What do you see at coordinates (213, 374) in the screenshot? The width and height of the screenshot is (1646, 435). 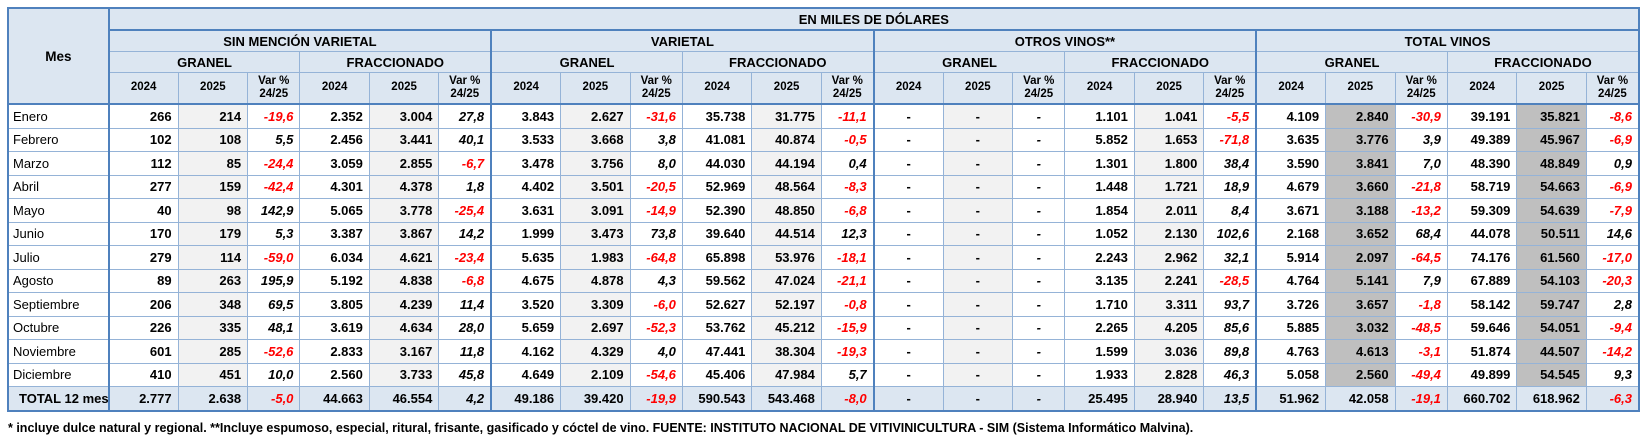 I see `table-cell: 451` at bounding box center [213, 374].